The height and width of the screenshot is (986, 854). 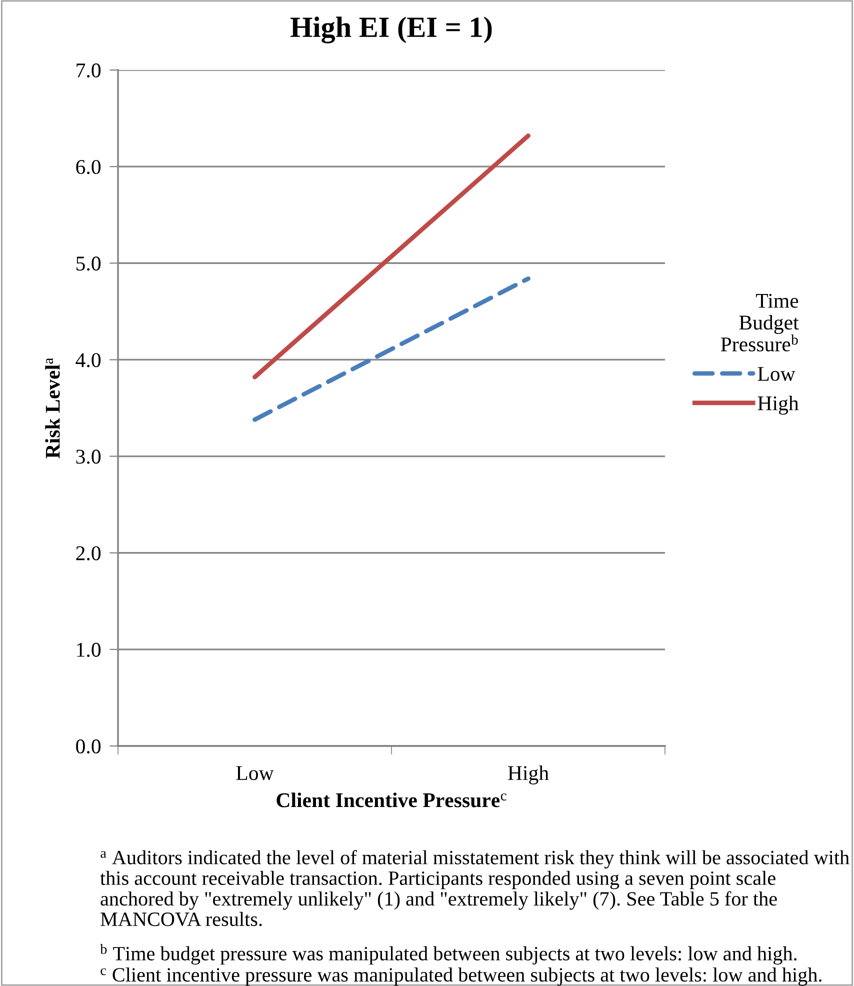 I want to click on y-tick-label: 1.0, so click(x=89, y=649).